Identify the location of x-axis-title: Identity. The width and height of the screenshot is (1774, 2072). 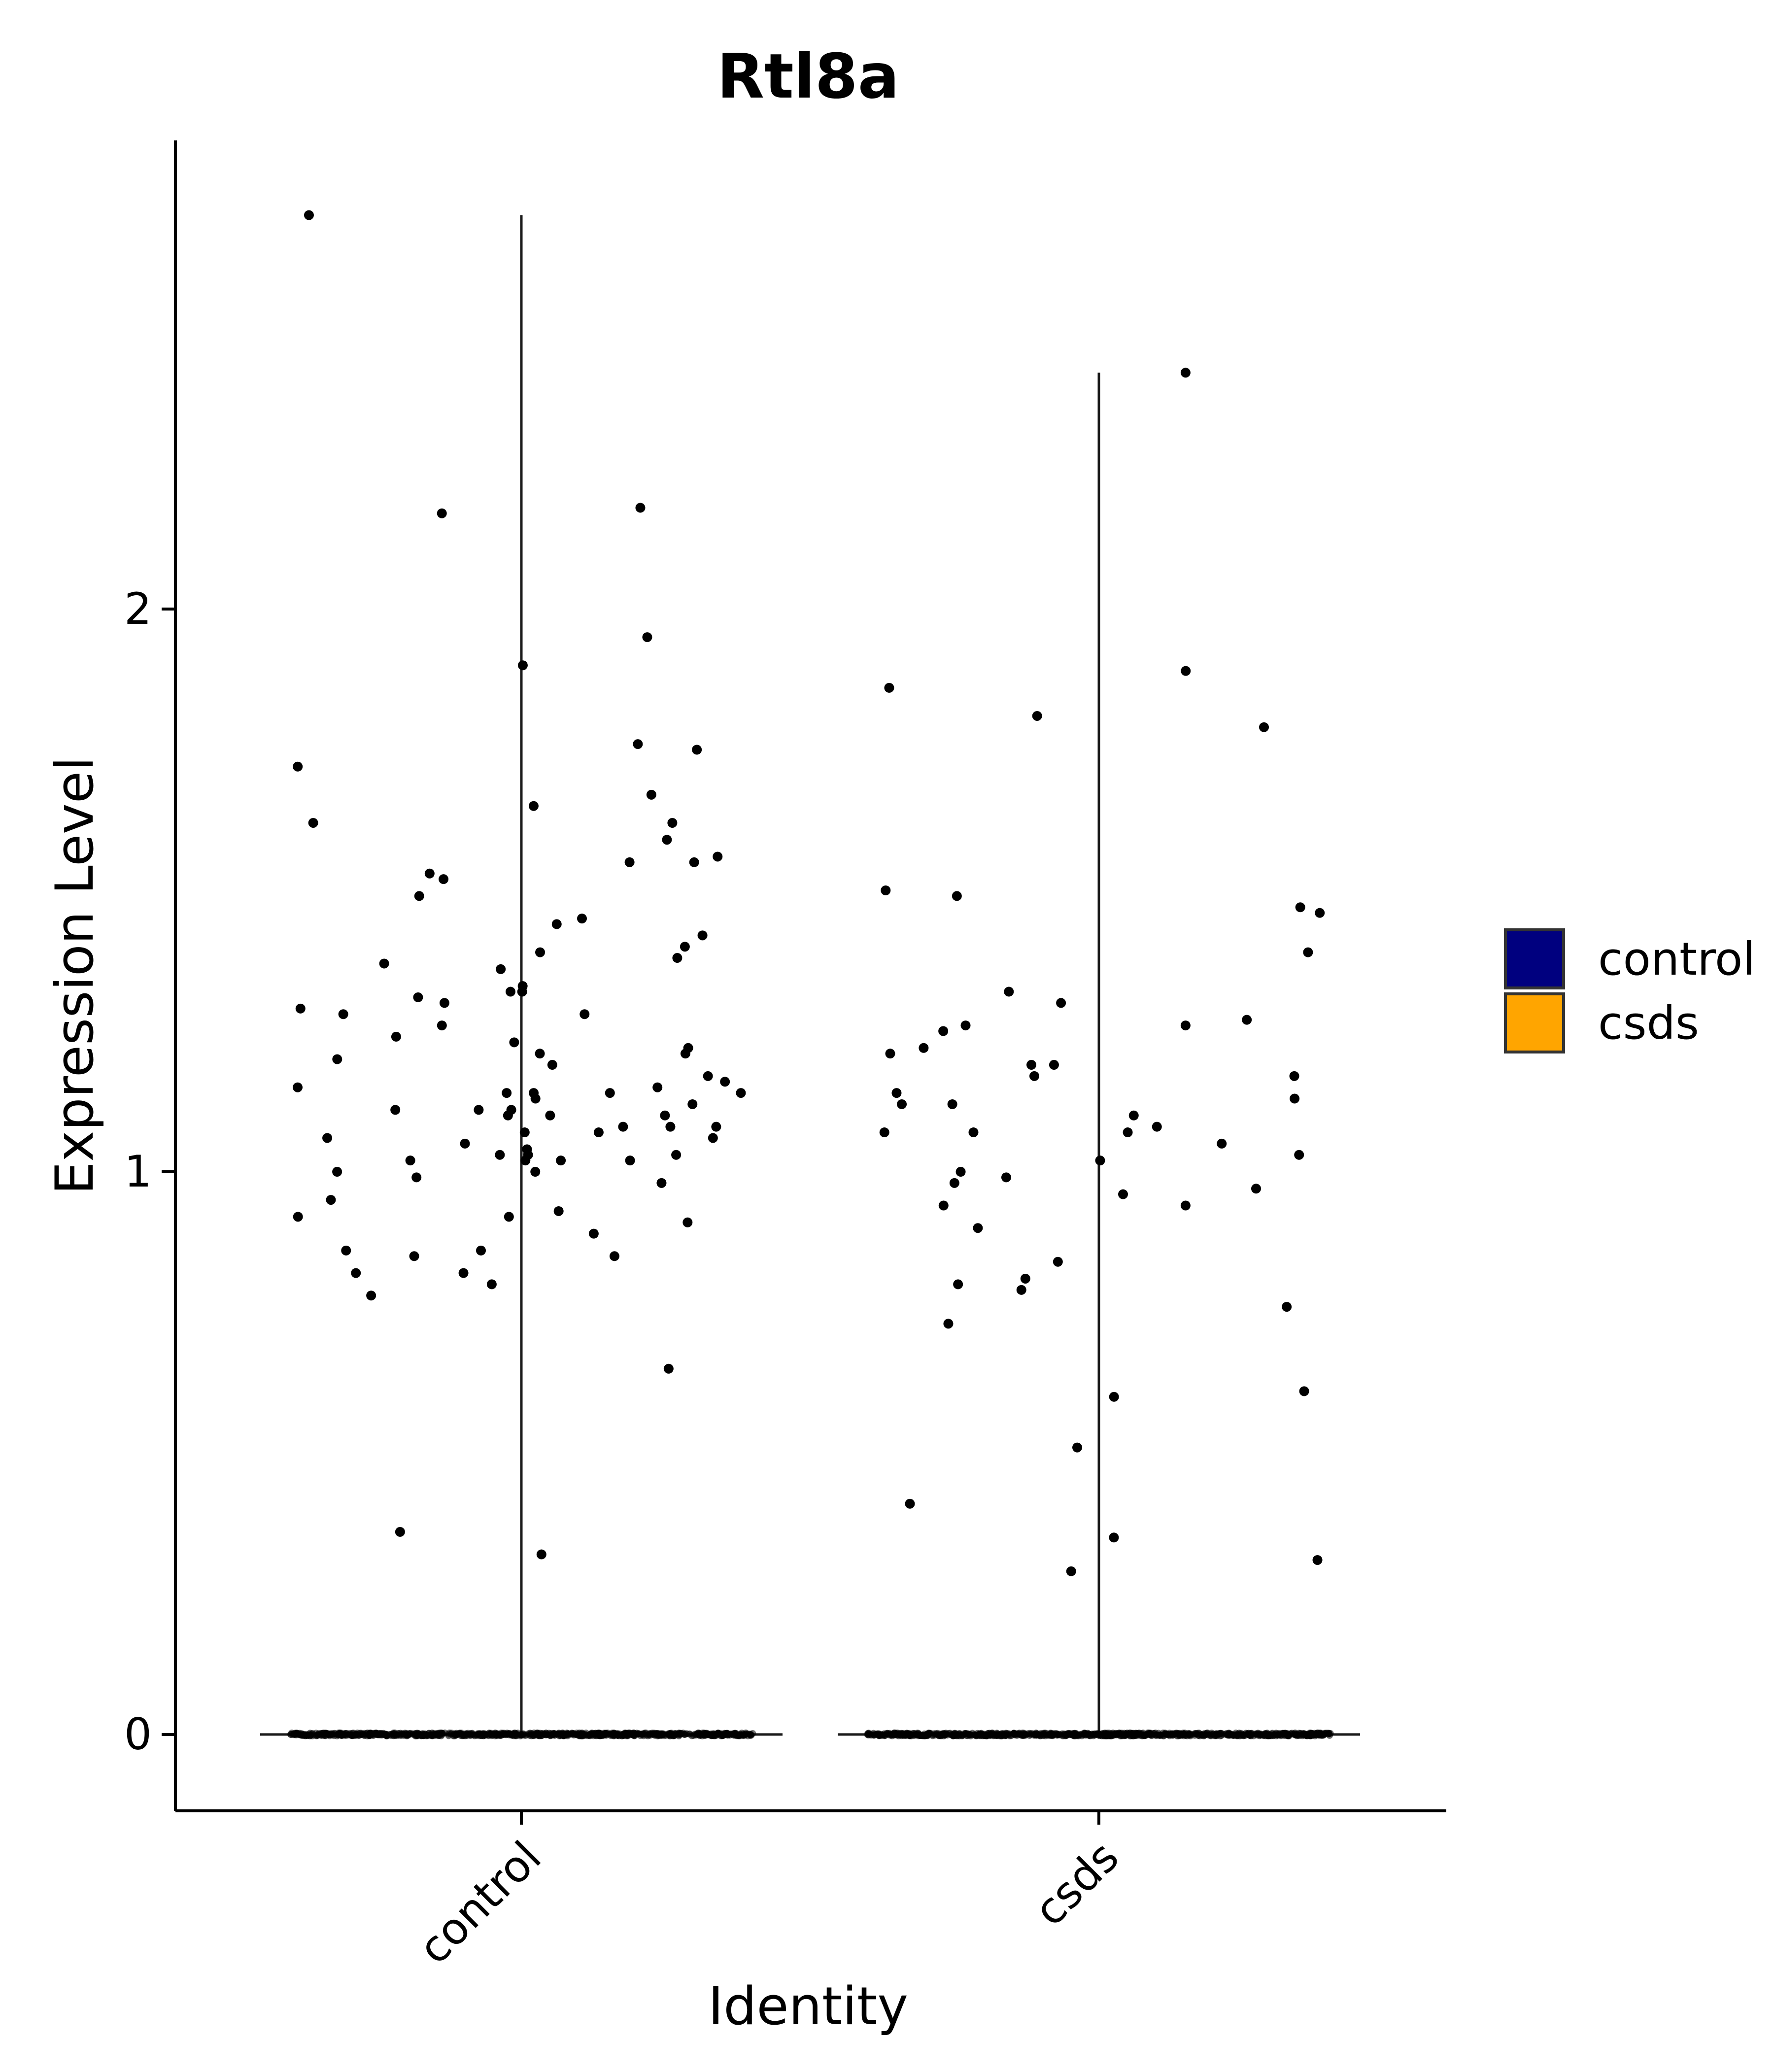
(808, 2006).